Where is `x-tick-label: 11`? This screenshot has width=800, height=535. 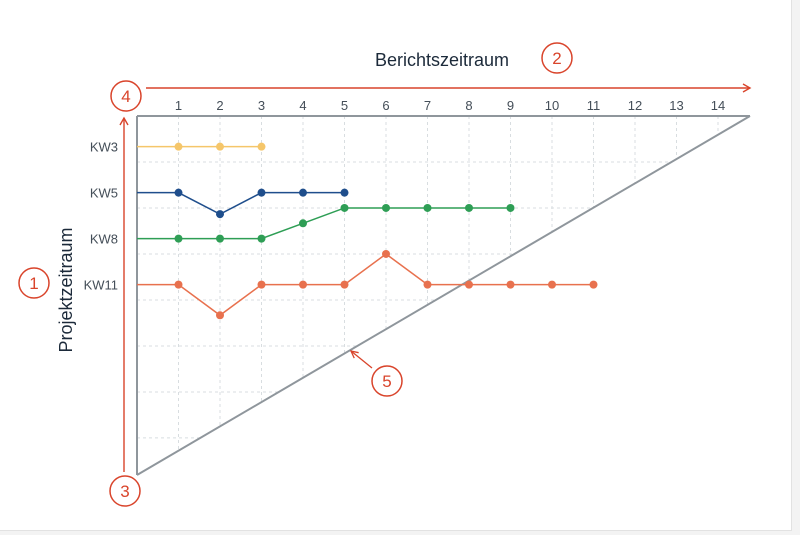
x-tick-label: 11 is located at coordinates (594, 105).